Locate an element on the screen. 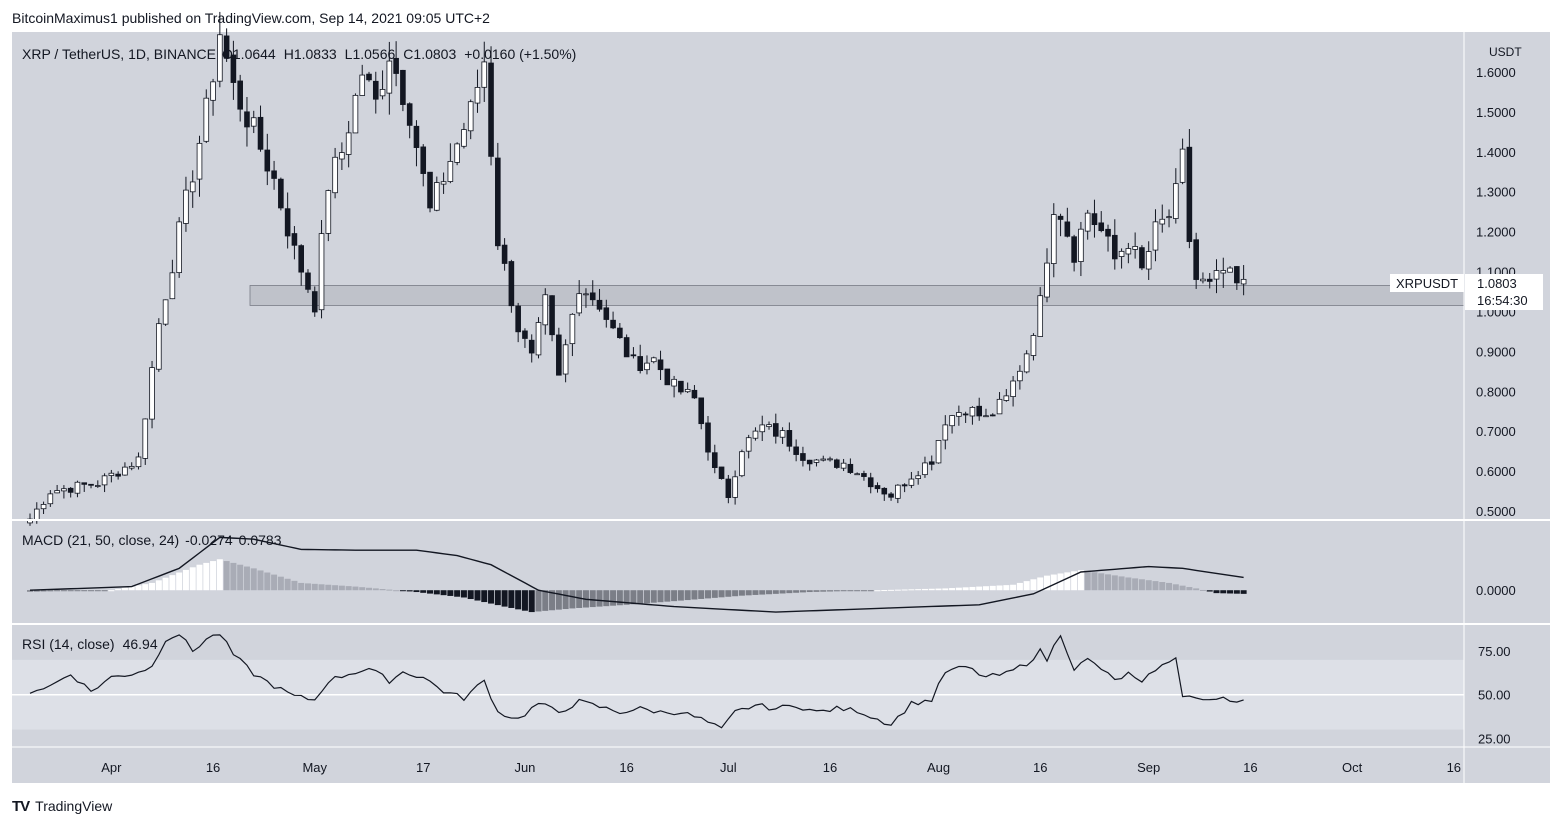  tradingview-brand: TradingView is located at coordinates (74, 806).